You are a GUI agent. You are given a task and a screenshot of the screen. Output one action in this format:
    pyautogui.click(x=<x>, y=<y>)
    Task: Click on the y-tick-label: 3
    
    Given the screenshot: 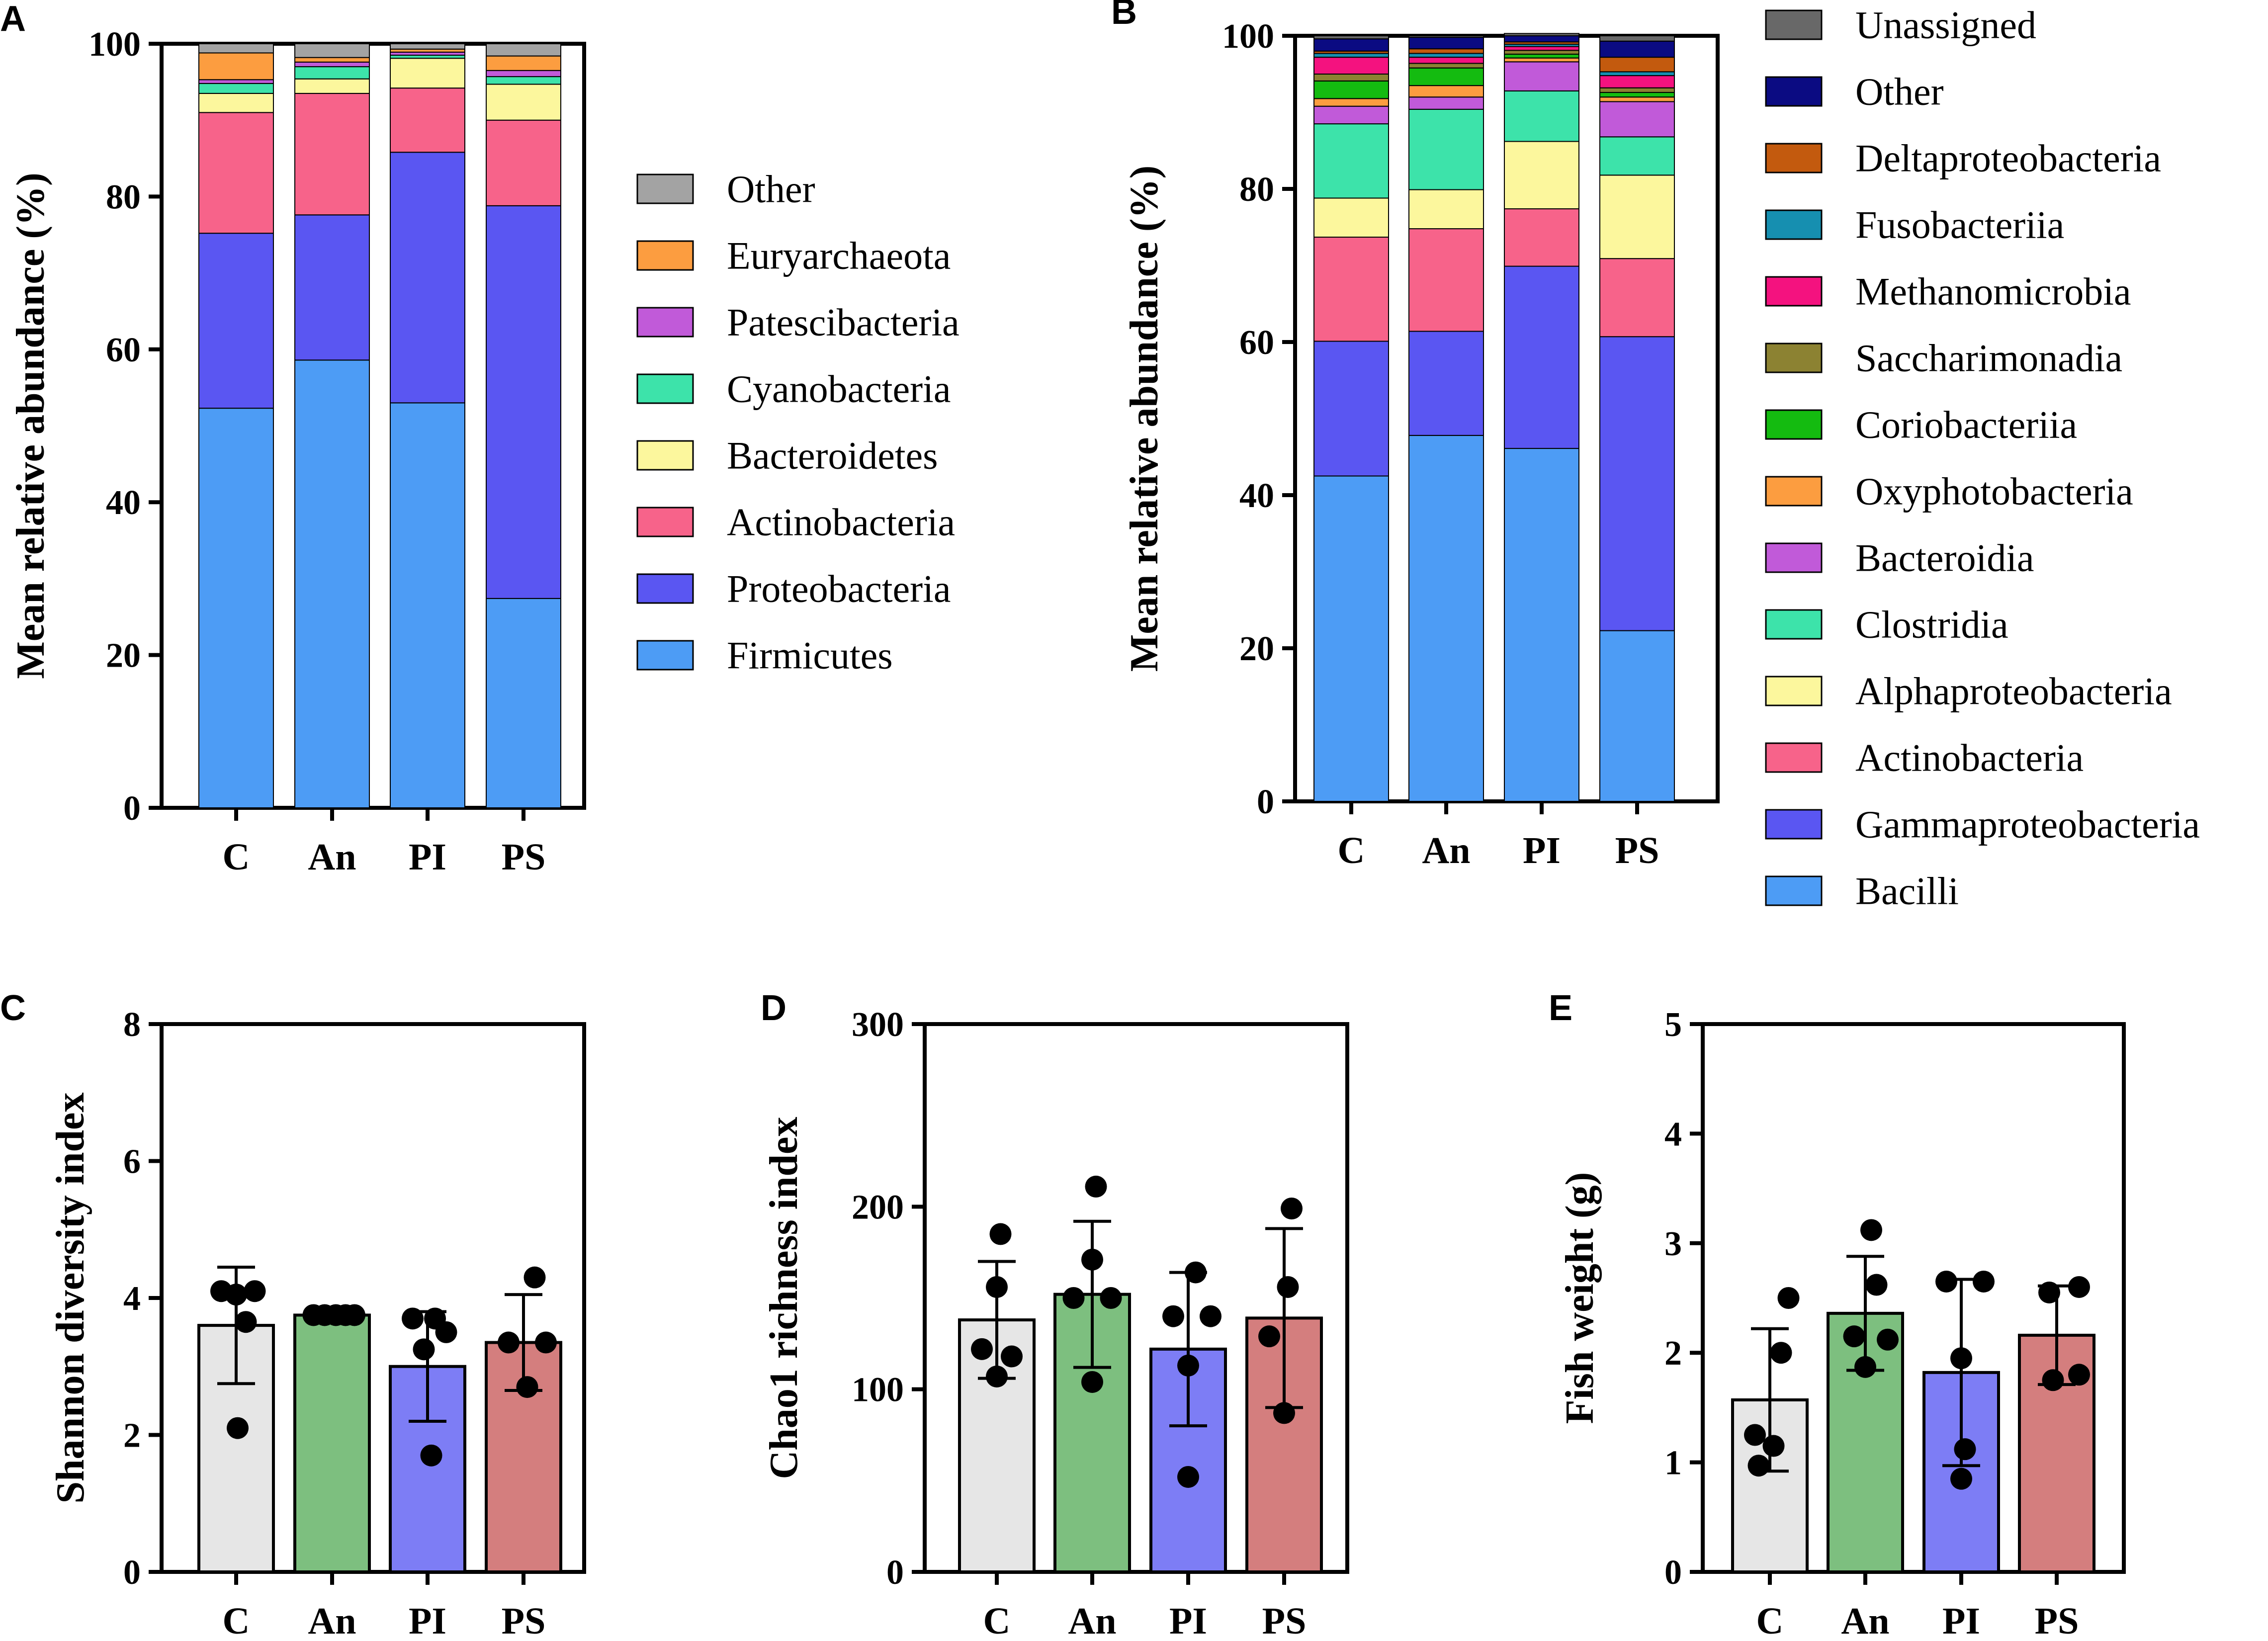 What is the action you would take?
    pyautogui.click(x=1673, y=1244)
    